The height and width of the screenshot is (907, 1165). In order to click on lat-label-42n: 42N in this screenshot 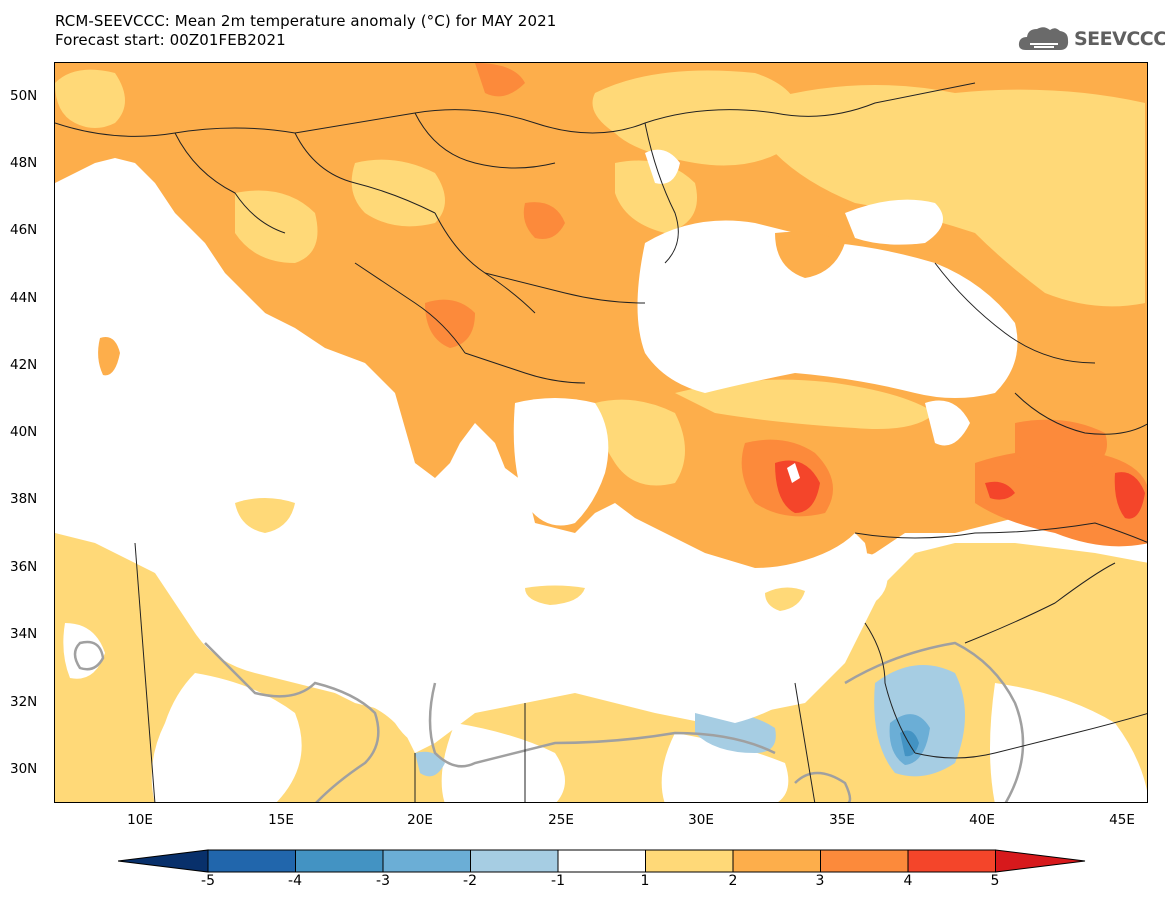, I will do `click(24, 365)`.